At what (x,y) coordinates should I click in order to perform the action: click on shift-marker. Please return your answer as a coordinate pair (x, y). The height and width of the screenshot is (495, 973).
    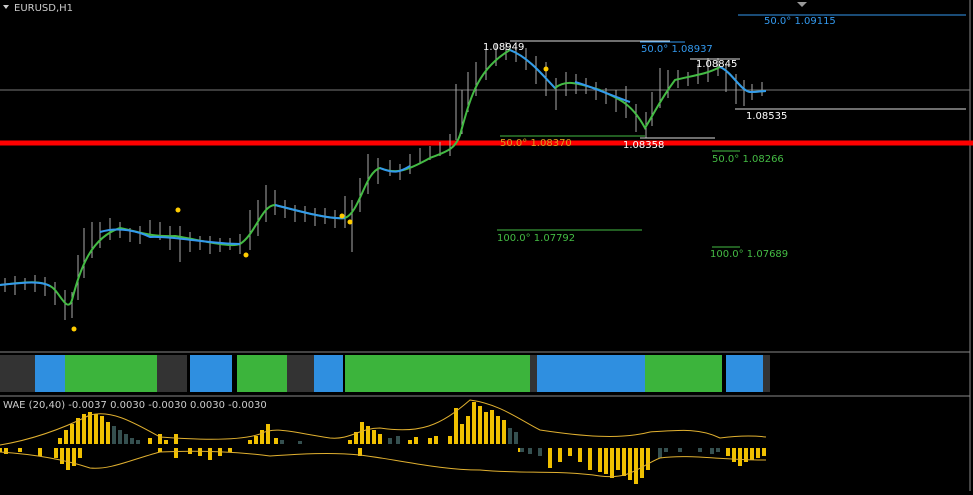
    Looking at the image, I should click on (802, 4).